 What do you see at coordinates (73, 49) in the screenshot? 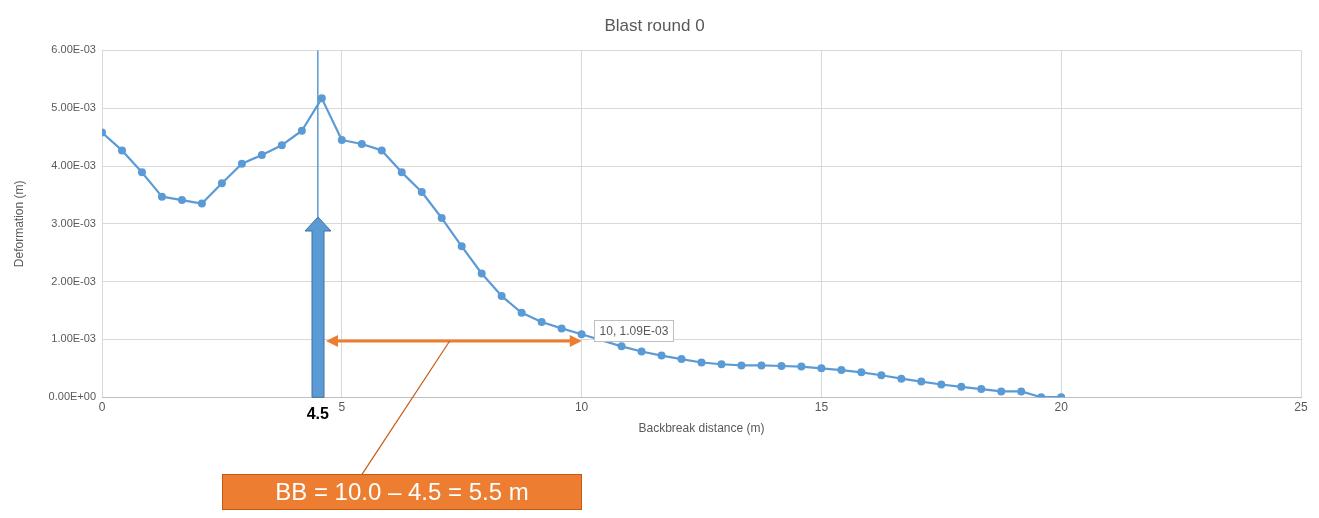
I see `y-tick-label: 6.00E-03` at bounding box center [73, 49].